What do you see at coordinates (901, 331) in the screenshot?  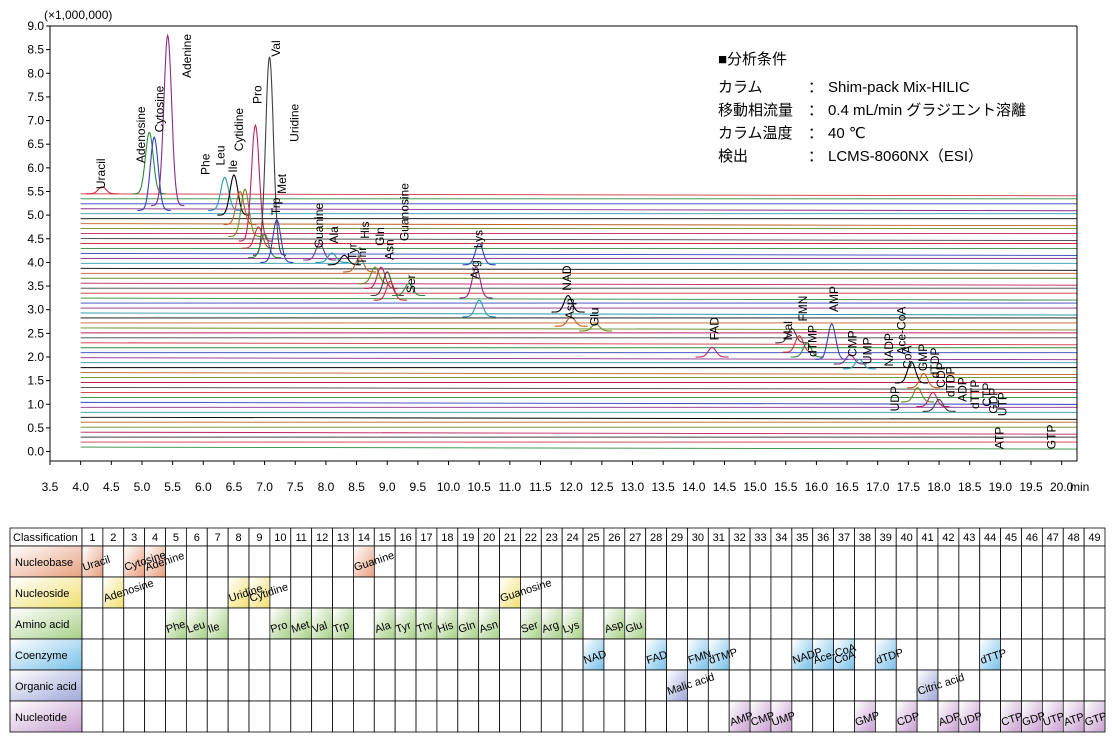 I see `peak-label: Ace-CoA` at bounding box center [901, 331].